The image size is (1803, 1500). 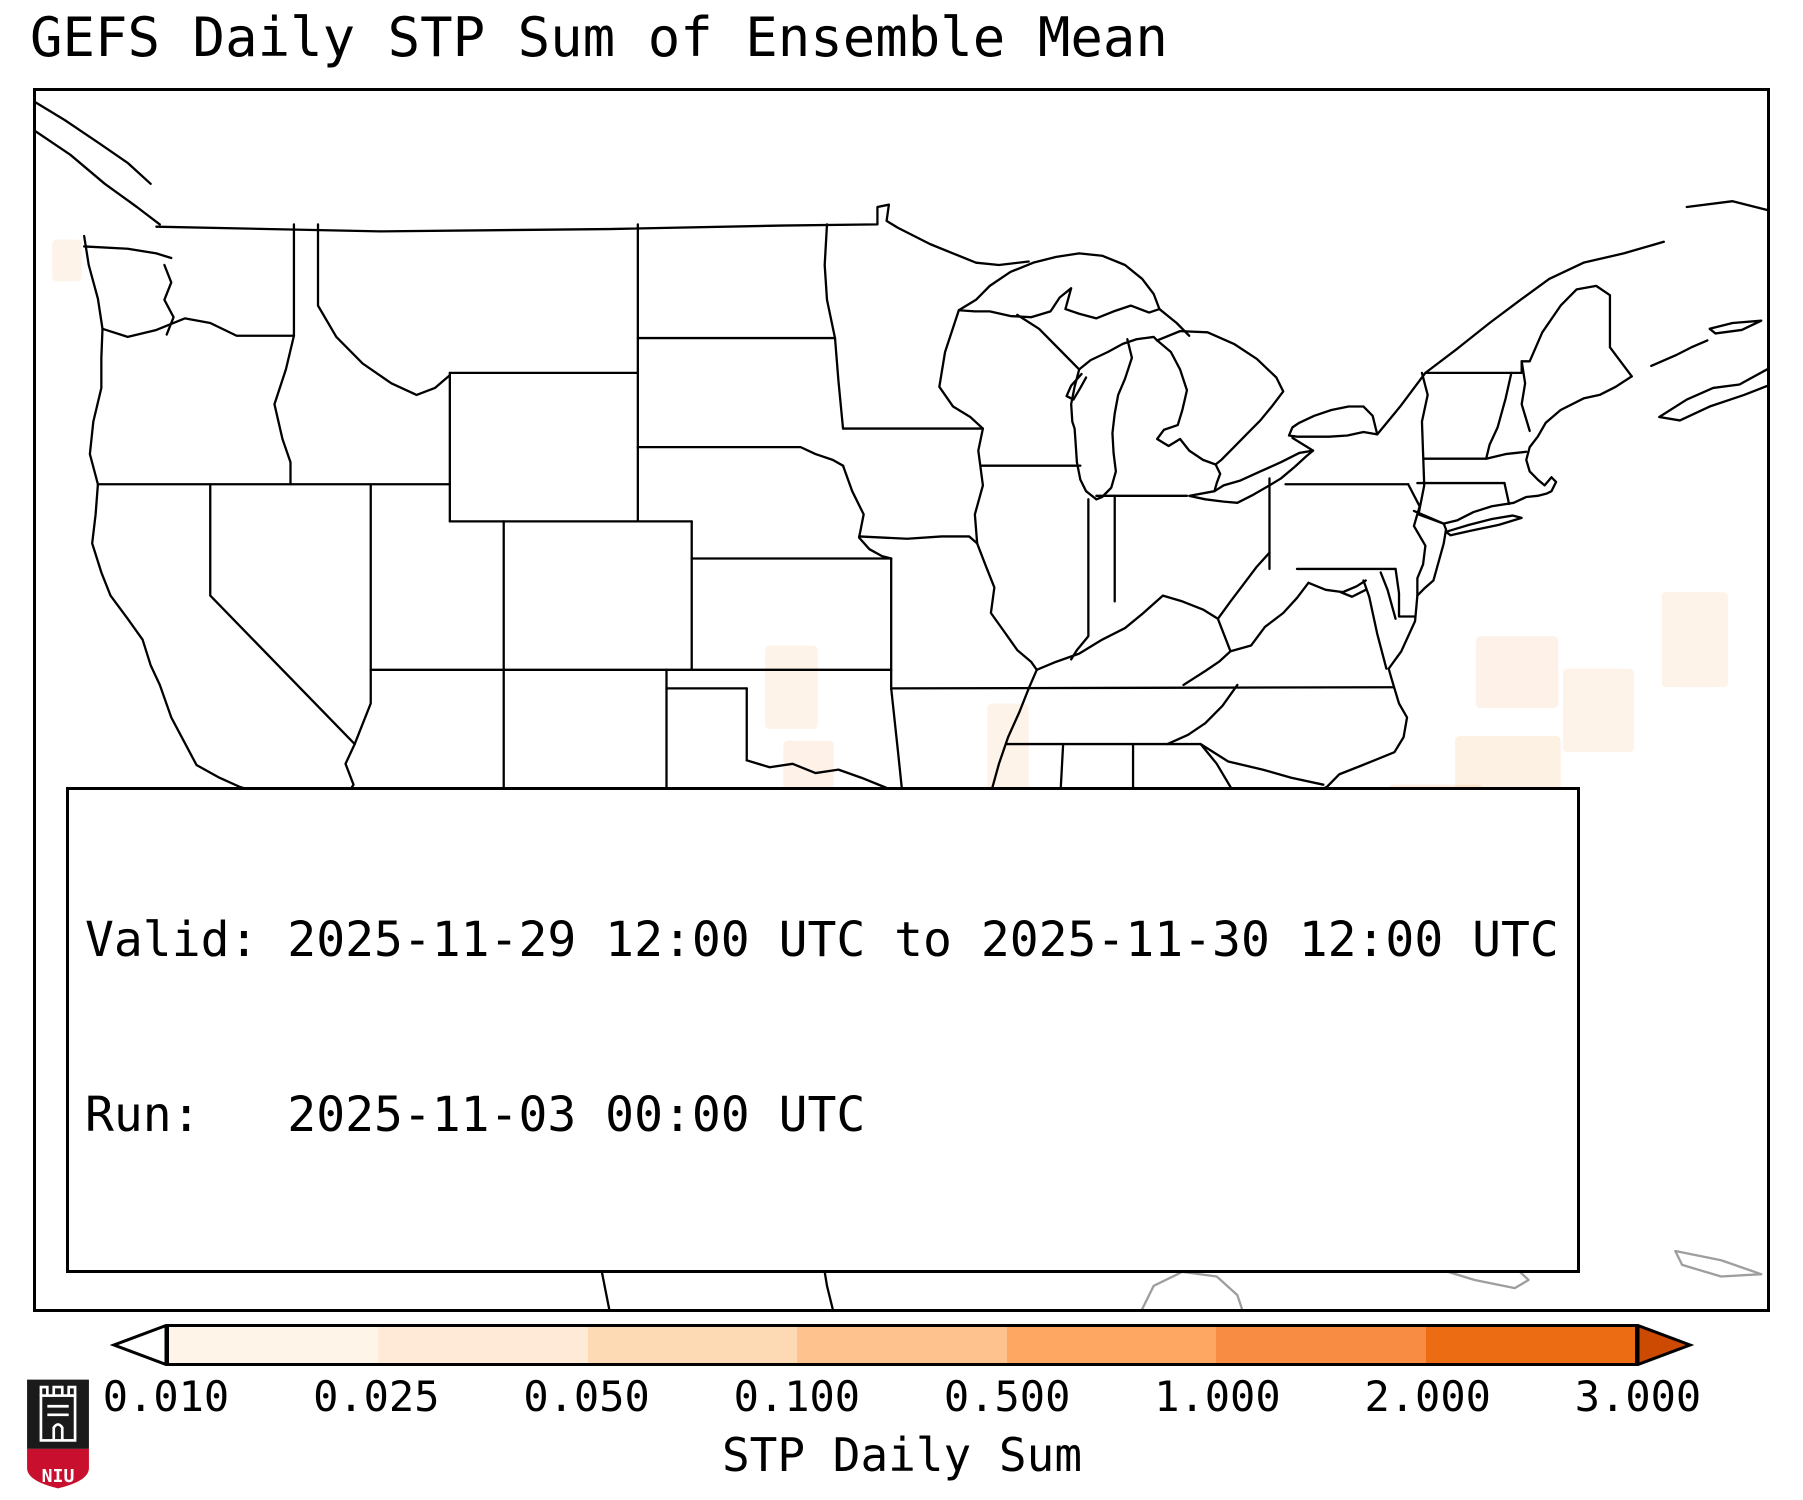 What do you see at coordinates (797, 1396) in the screenshot?
I see `colorbar-tick-label: 0.100` at bounding box center [797, 1396].